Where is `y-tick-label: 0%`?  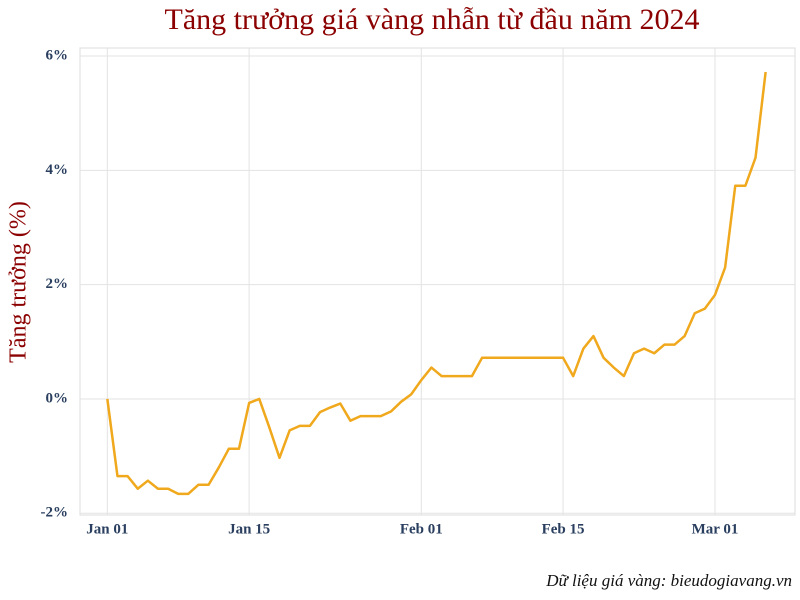
y-tick-label: 0% is located at coordinates (57, 398).